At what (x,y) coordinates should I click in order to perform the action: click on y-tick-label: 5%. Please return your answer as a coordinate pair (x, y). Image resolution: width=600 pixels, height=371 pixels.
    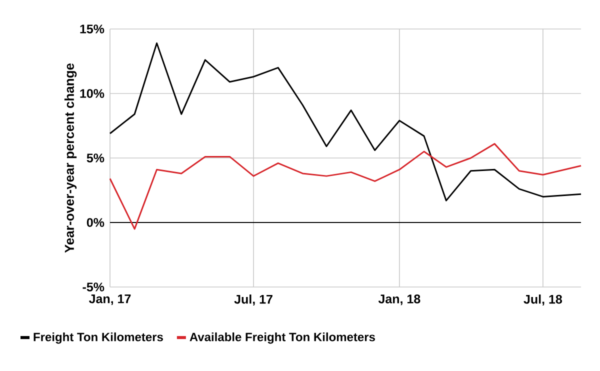
    Looking at the image, I should click on (95, 158).